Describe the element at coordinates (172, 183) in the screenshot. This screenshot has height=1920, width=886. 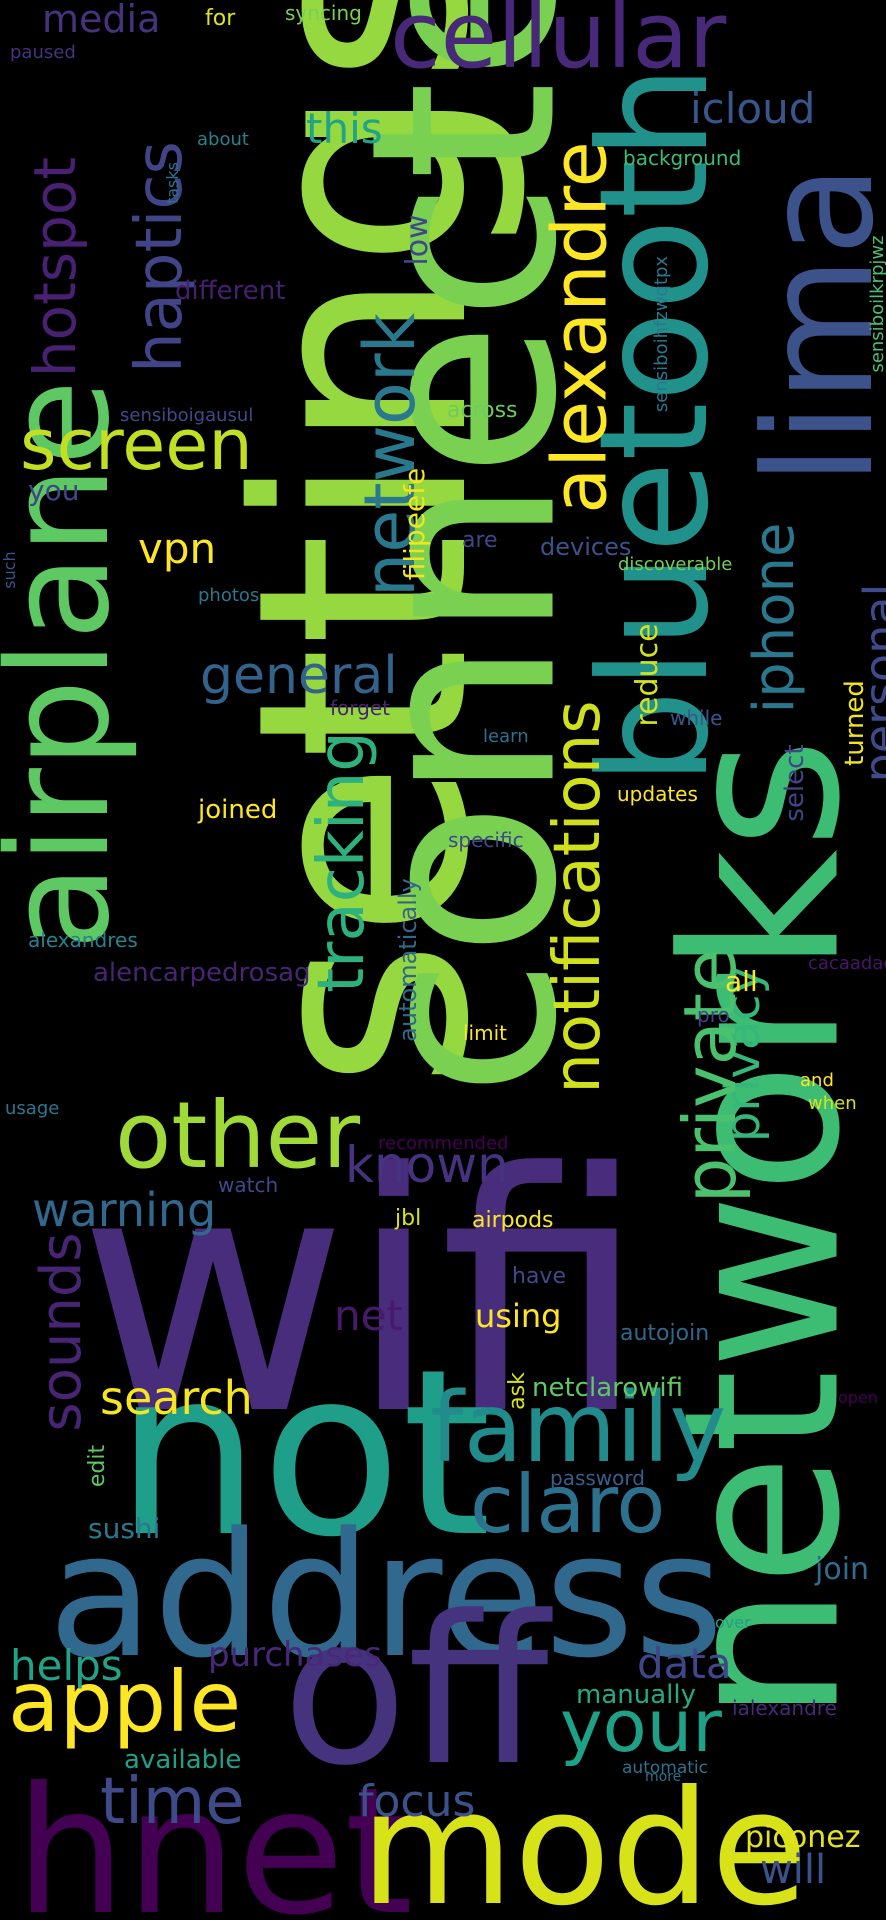
I see `word-tasks: tasks` at that location.